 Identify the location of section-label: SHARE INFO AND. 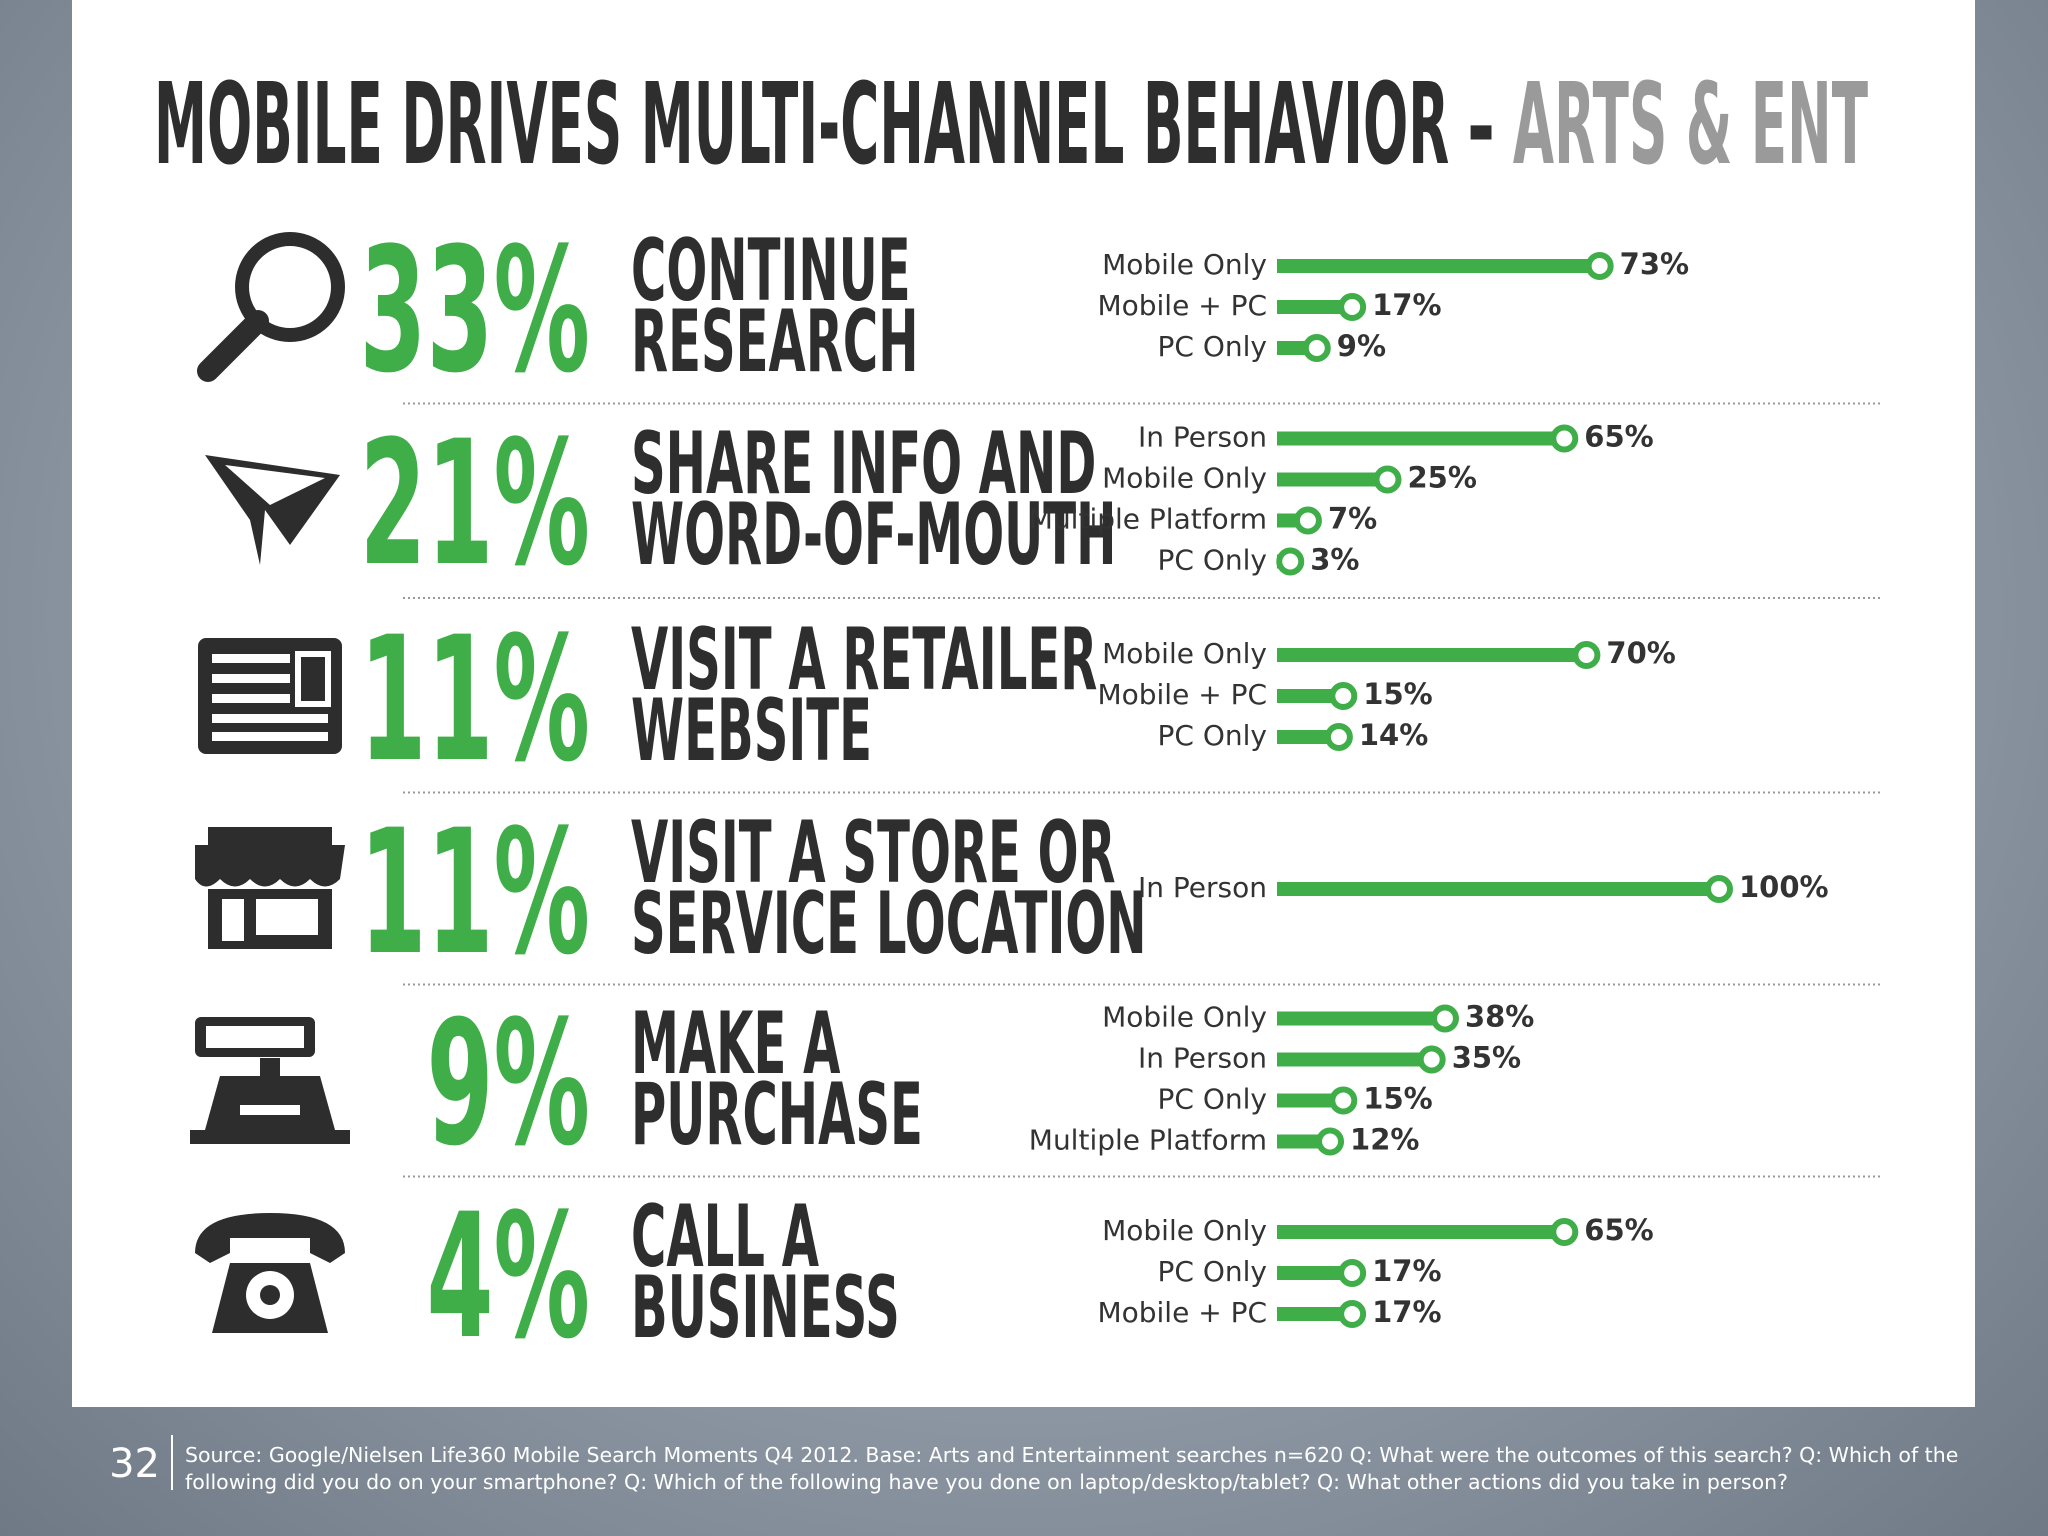
(863, 464).